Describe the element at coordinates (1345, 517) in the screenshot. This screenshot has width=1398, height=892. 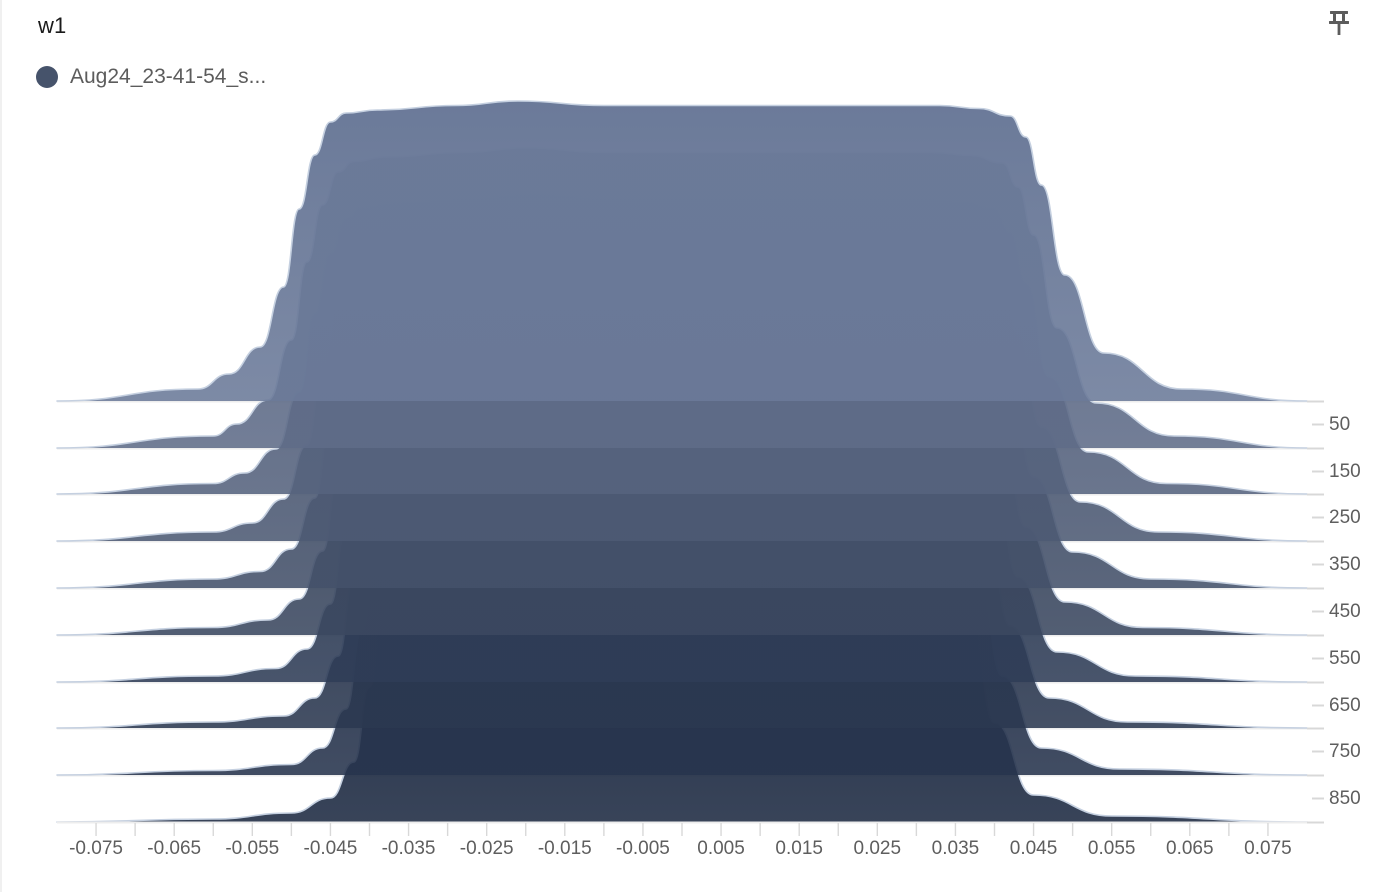
I see `y-tick-label: 250` at that location.